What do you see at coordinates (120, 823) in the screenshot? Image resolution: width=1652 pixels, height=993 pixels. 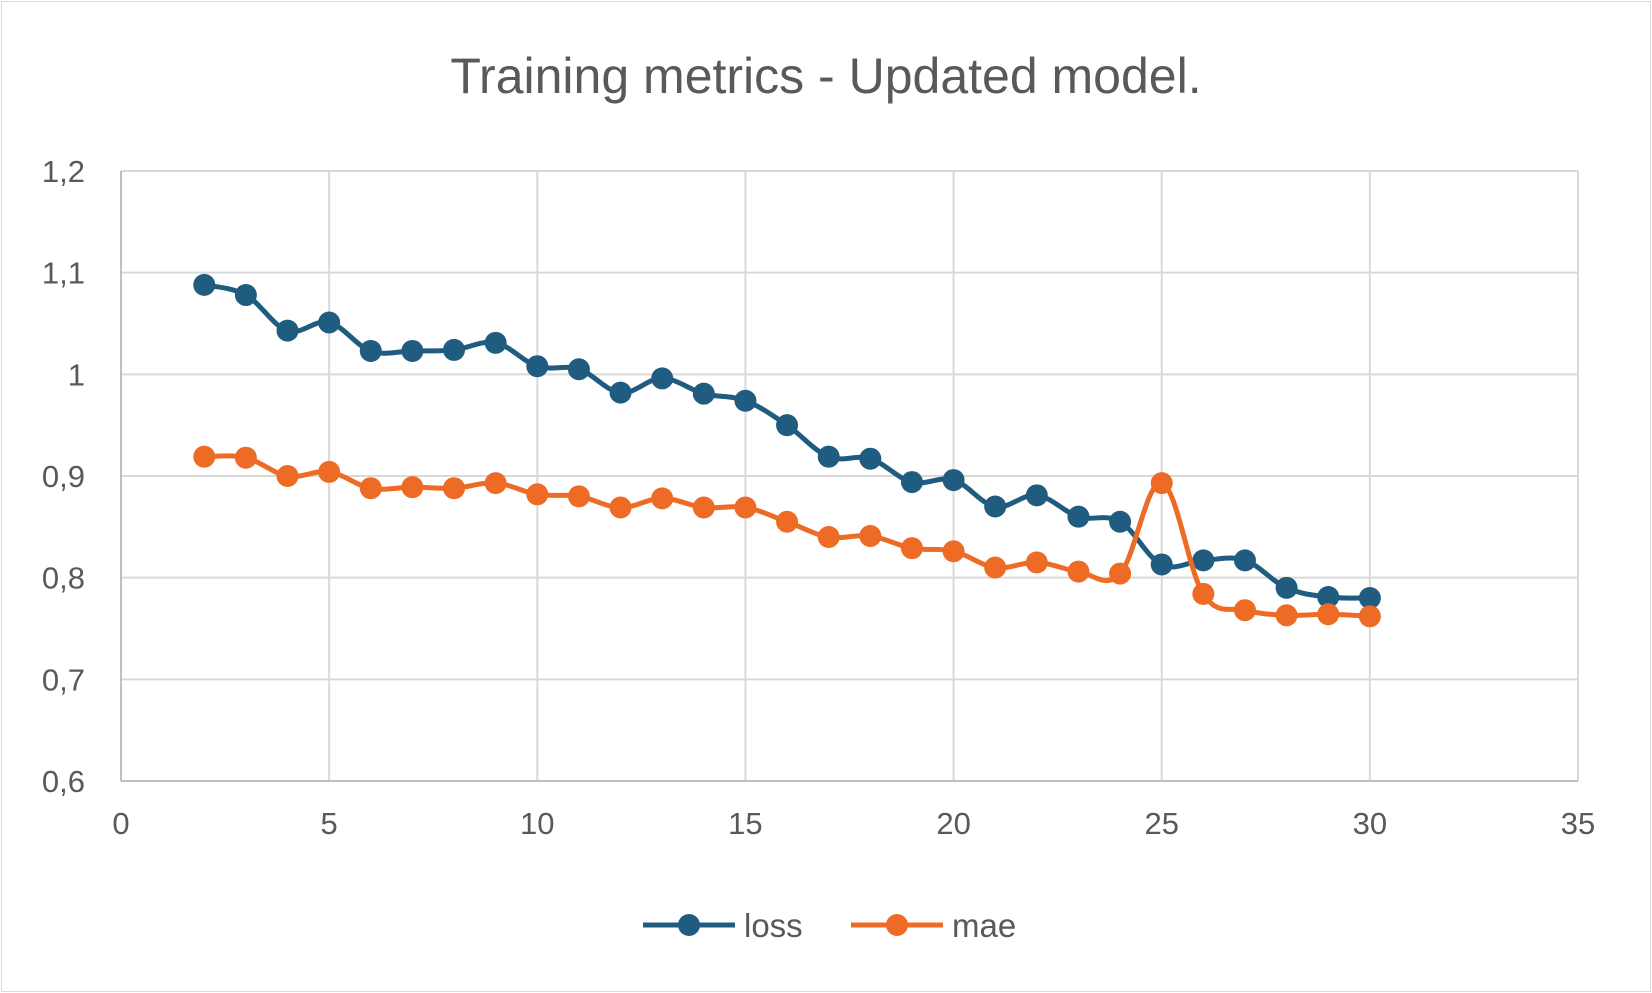 I see `x-tick-label: 0` at bounding box center [120, 823].